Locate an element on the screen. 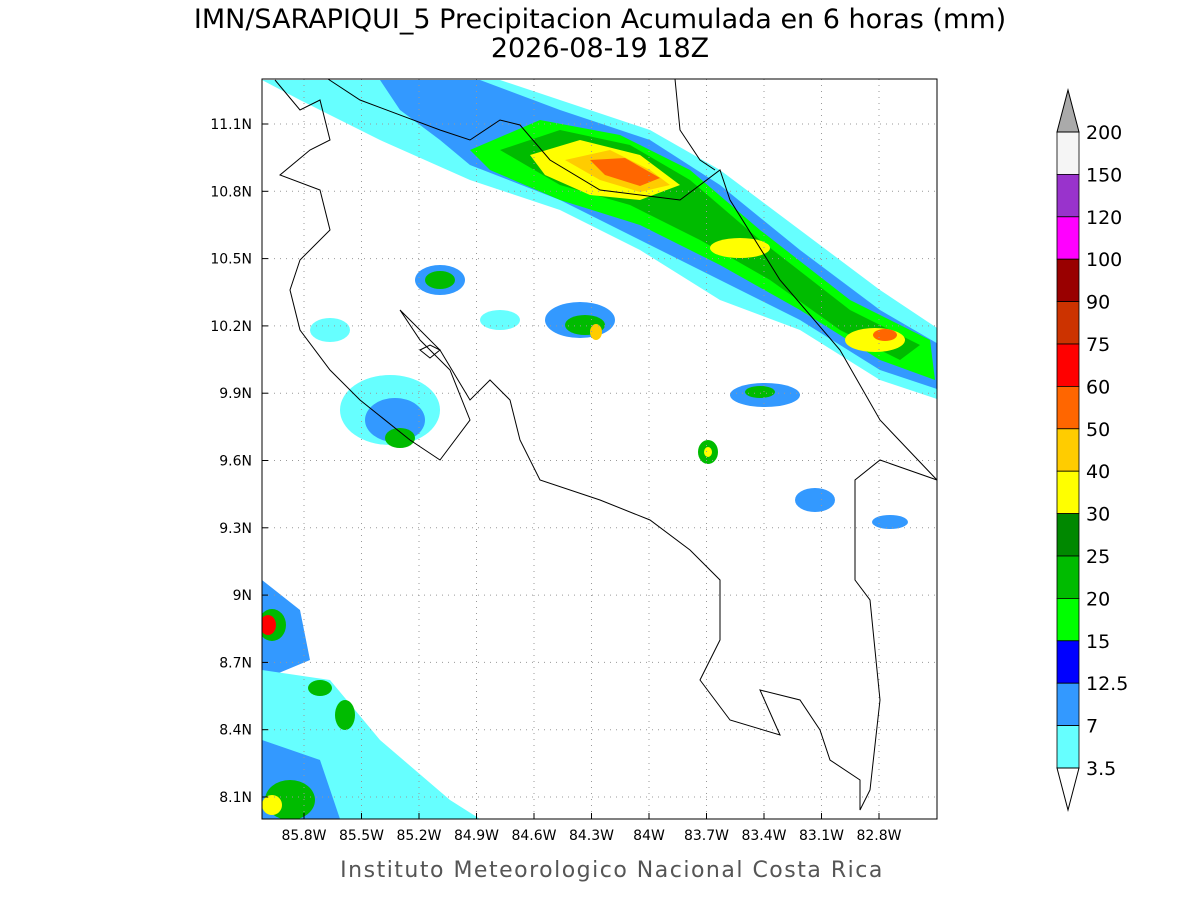 Image resolution: width=1200 pixels, height=900 pixels. colorbar-label: 12.5 is located at coordinates (1107, 684).